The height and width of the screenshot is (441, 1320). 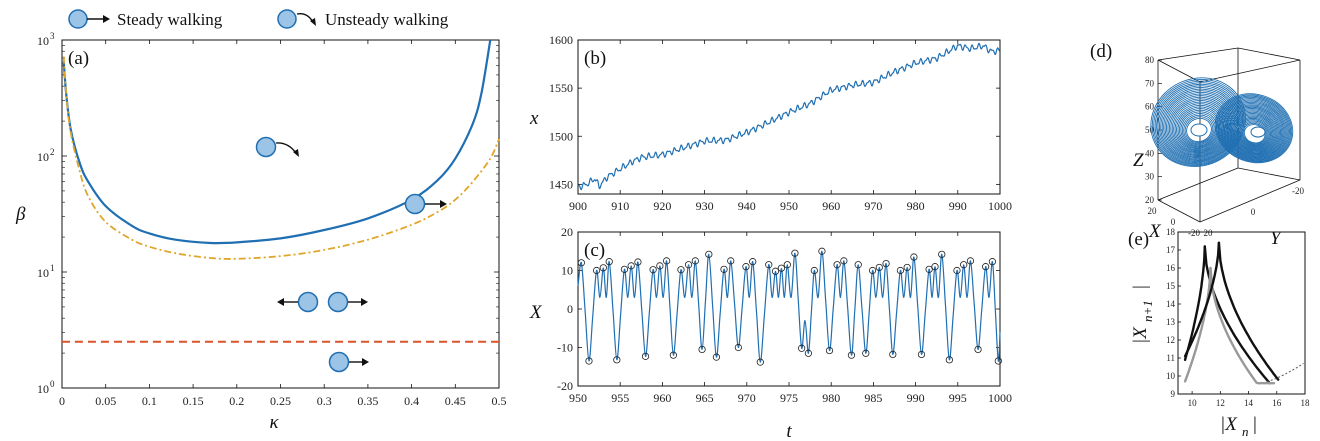 What do you see at coordinates (149, 401) in the screenshot?
I see `x-tick-label: 0.1` at bounding box center [149, 401].